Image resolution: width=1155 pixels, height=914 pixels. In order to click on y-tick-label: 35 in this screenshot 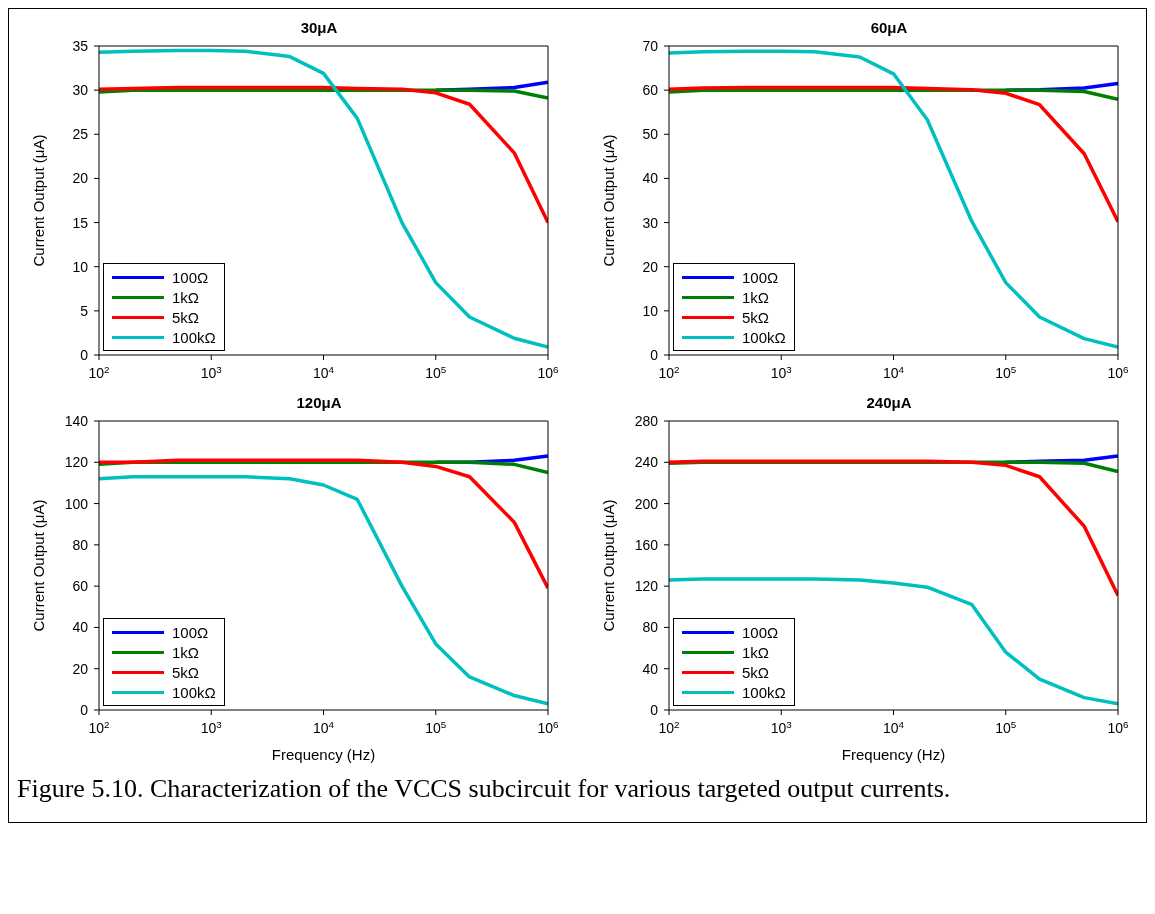, I will do `click(80, 46)`.